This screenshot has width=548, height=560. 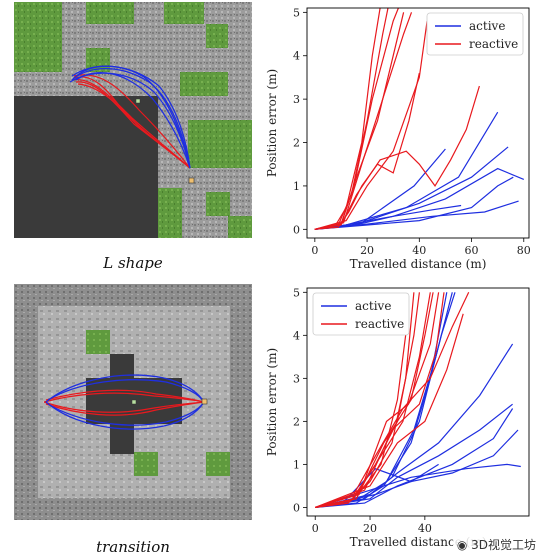 What do you see at coordinates (464, 545) in the screenshot?
I see `watermark-icon: ◉` at bounding box center [464, 545].